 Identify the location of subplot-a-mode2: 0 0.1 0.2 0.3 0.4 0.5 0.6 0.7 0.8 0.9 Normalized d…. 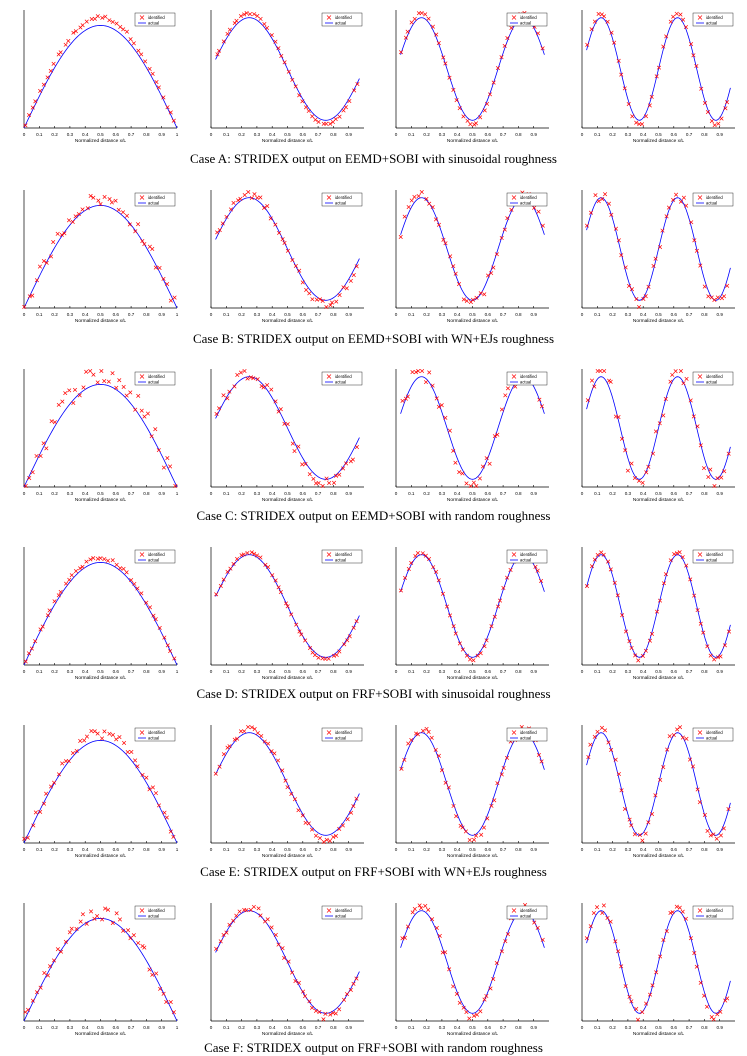
(287, 77).